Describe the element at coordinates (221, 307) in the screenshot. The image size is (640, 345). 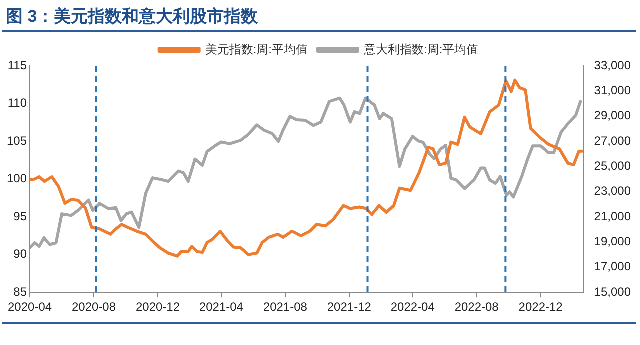
I see `x-tick-label: 2021-04` at that location.